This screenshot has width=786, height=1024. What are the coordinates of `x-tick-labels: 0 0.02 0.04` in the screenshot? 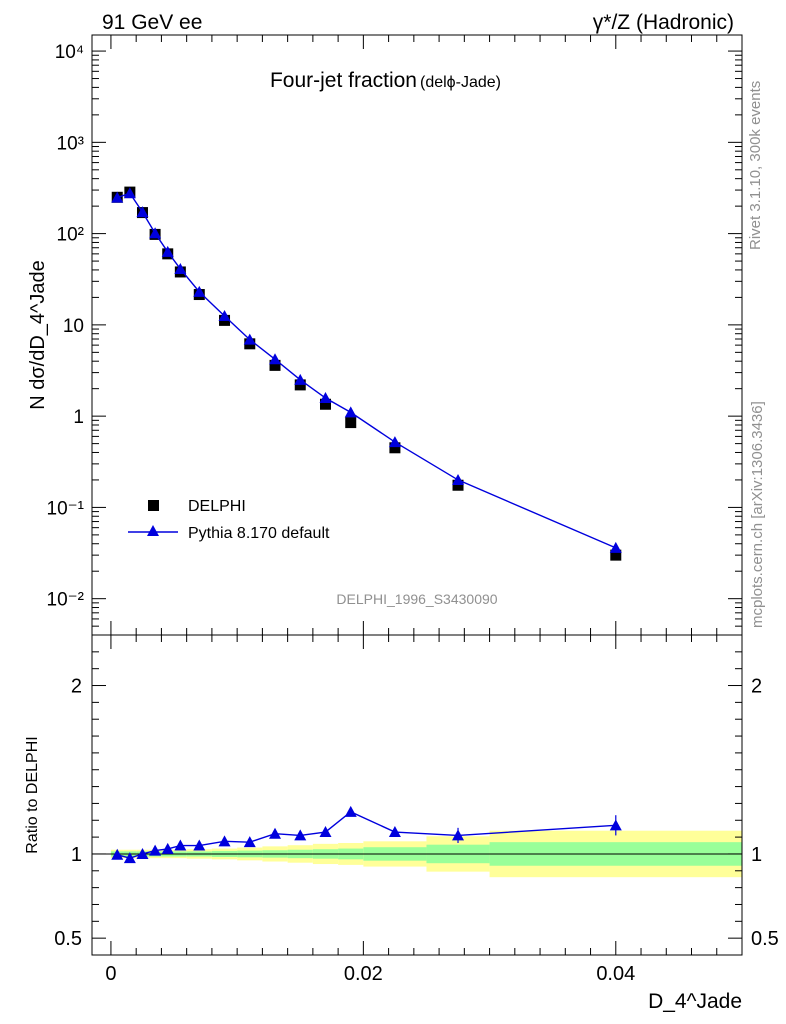 It's located at (370, 974).